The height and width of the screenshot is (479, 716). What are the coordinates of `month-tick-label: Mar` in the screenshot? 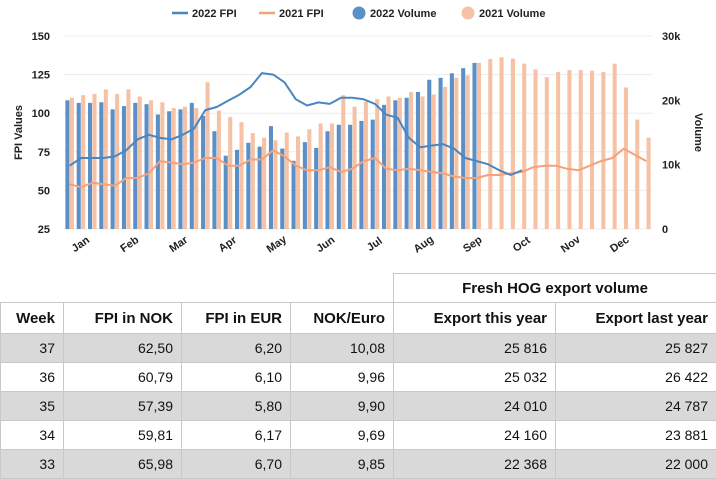 It's located at (178, 244).